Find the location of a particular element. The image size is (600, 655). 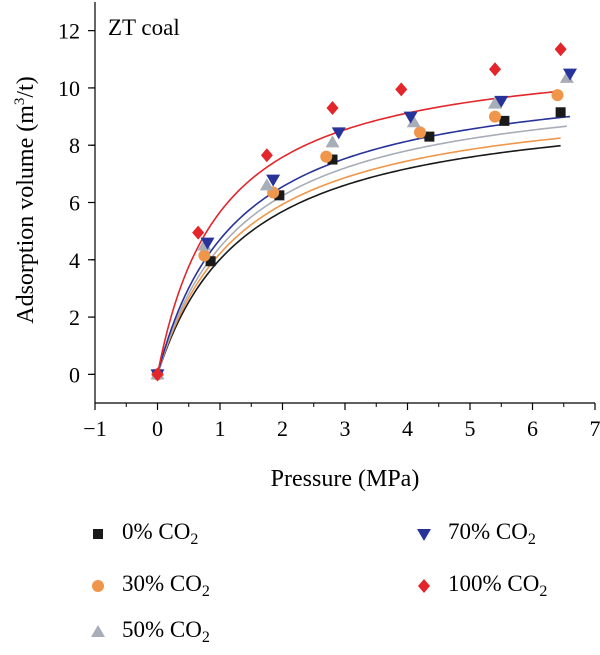

y-axis-label: Adsorption volume (m3/t) is located at coordinates (25, 199).